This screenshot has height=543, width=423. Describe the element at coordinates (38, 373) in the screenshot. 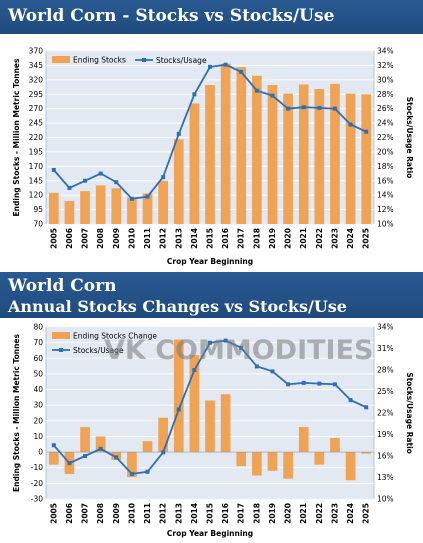

I see `y-tick-label: 50` at that location.